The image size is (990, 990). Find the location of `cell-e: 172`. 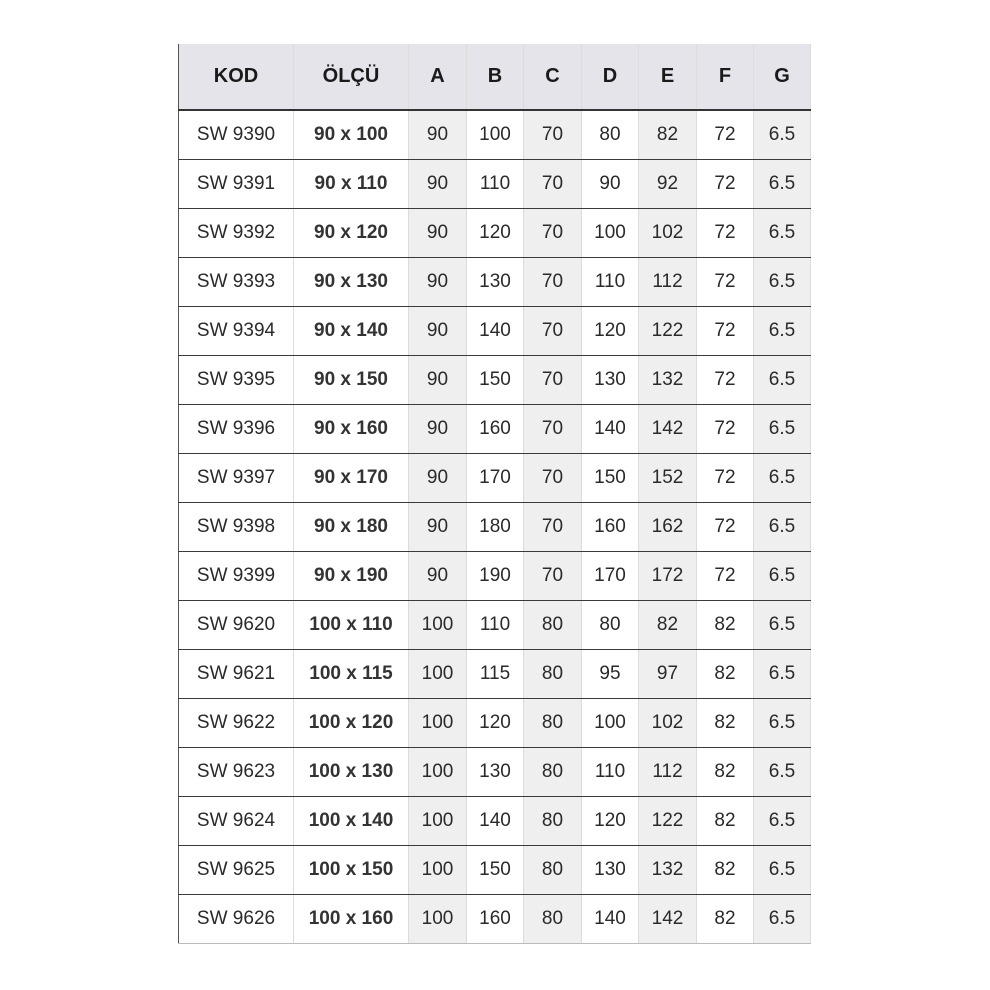

cell-e: 172 is located at coordinates (667, 576).